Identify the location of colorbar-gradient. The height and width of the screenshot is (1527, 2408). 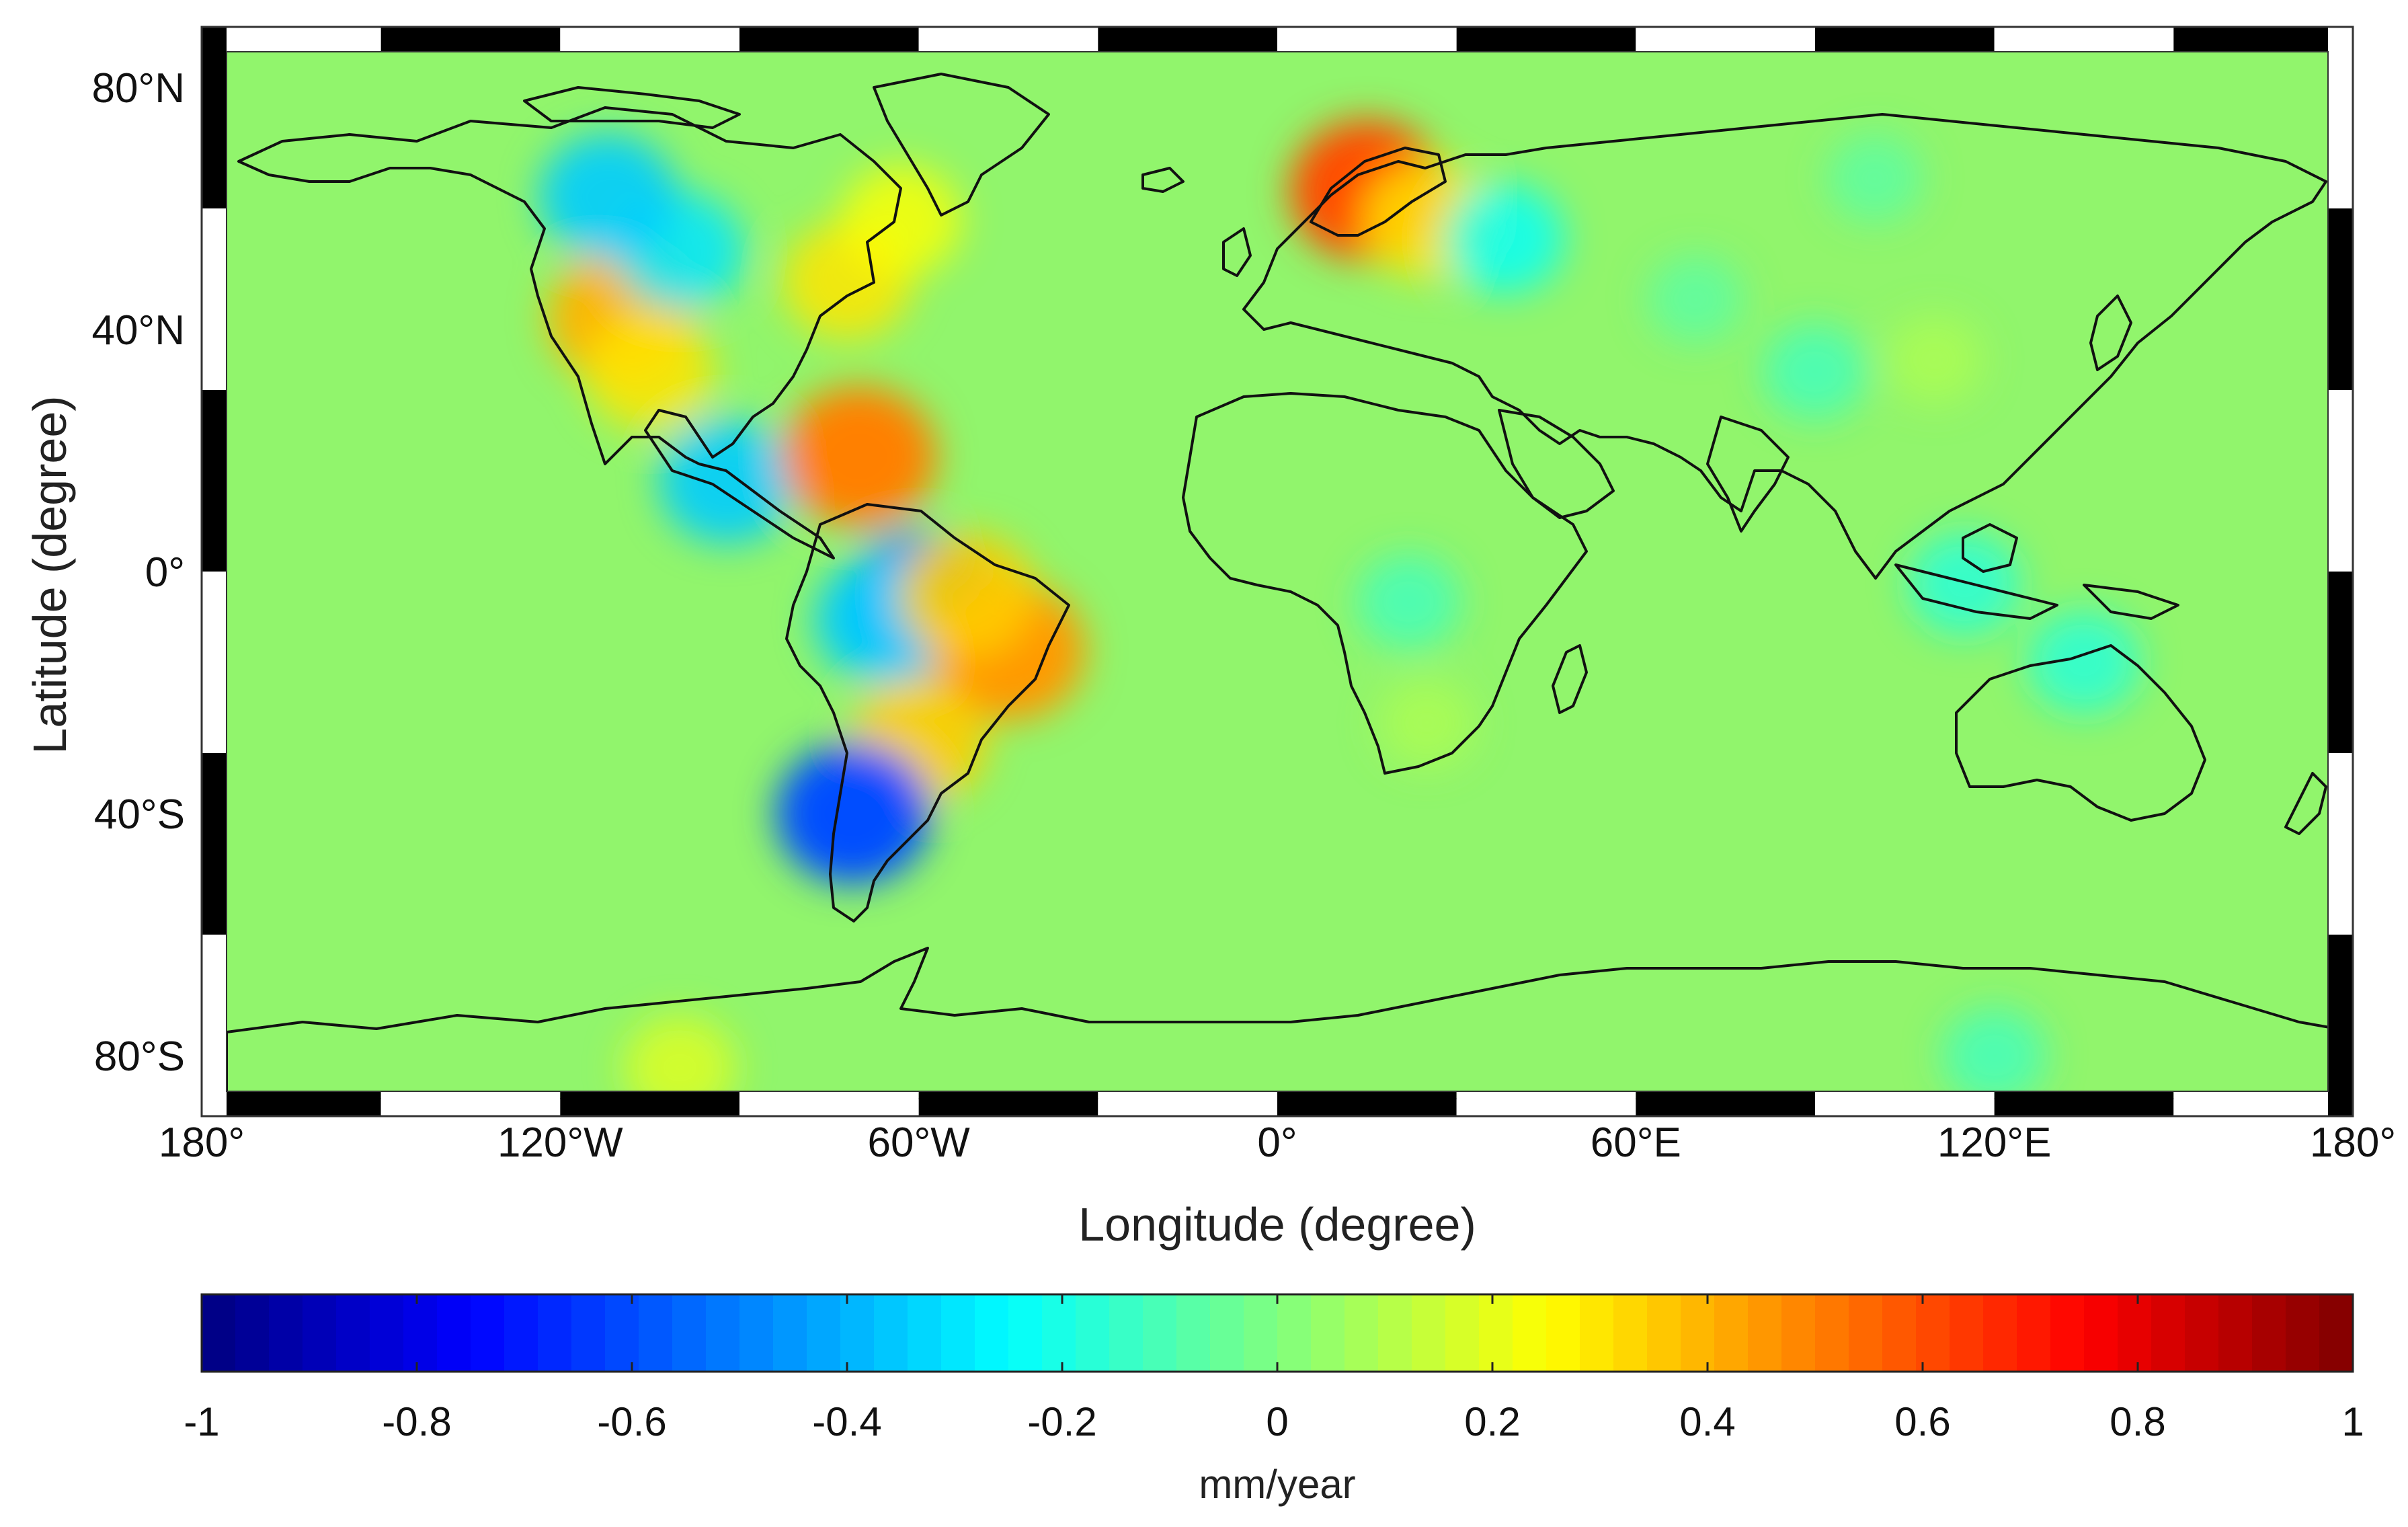
(1278, 1333).